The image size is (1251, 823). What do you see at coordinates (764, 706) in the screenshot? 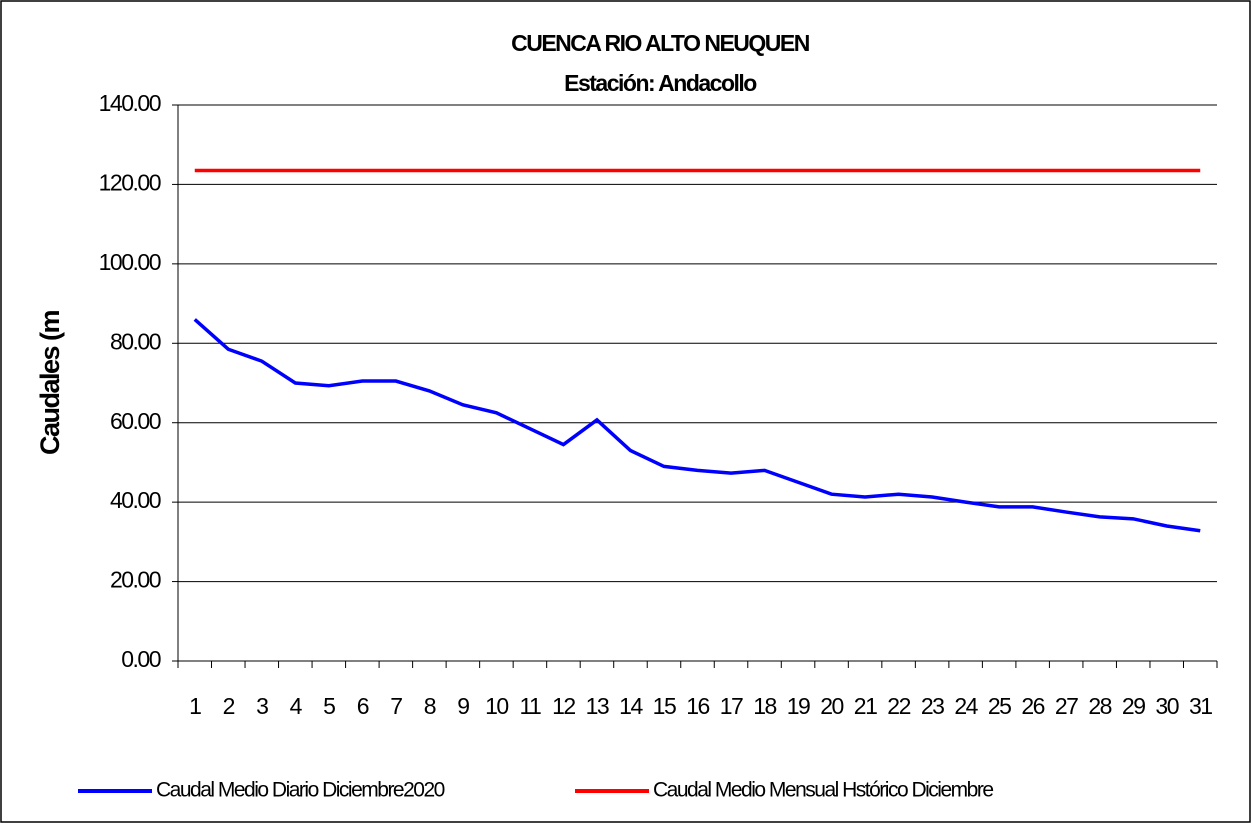
I see `x-tick-label: 18` at bounding box center [764, 706].